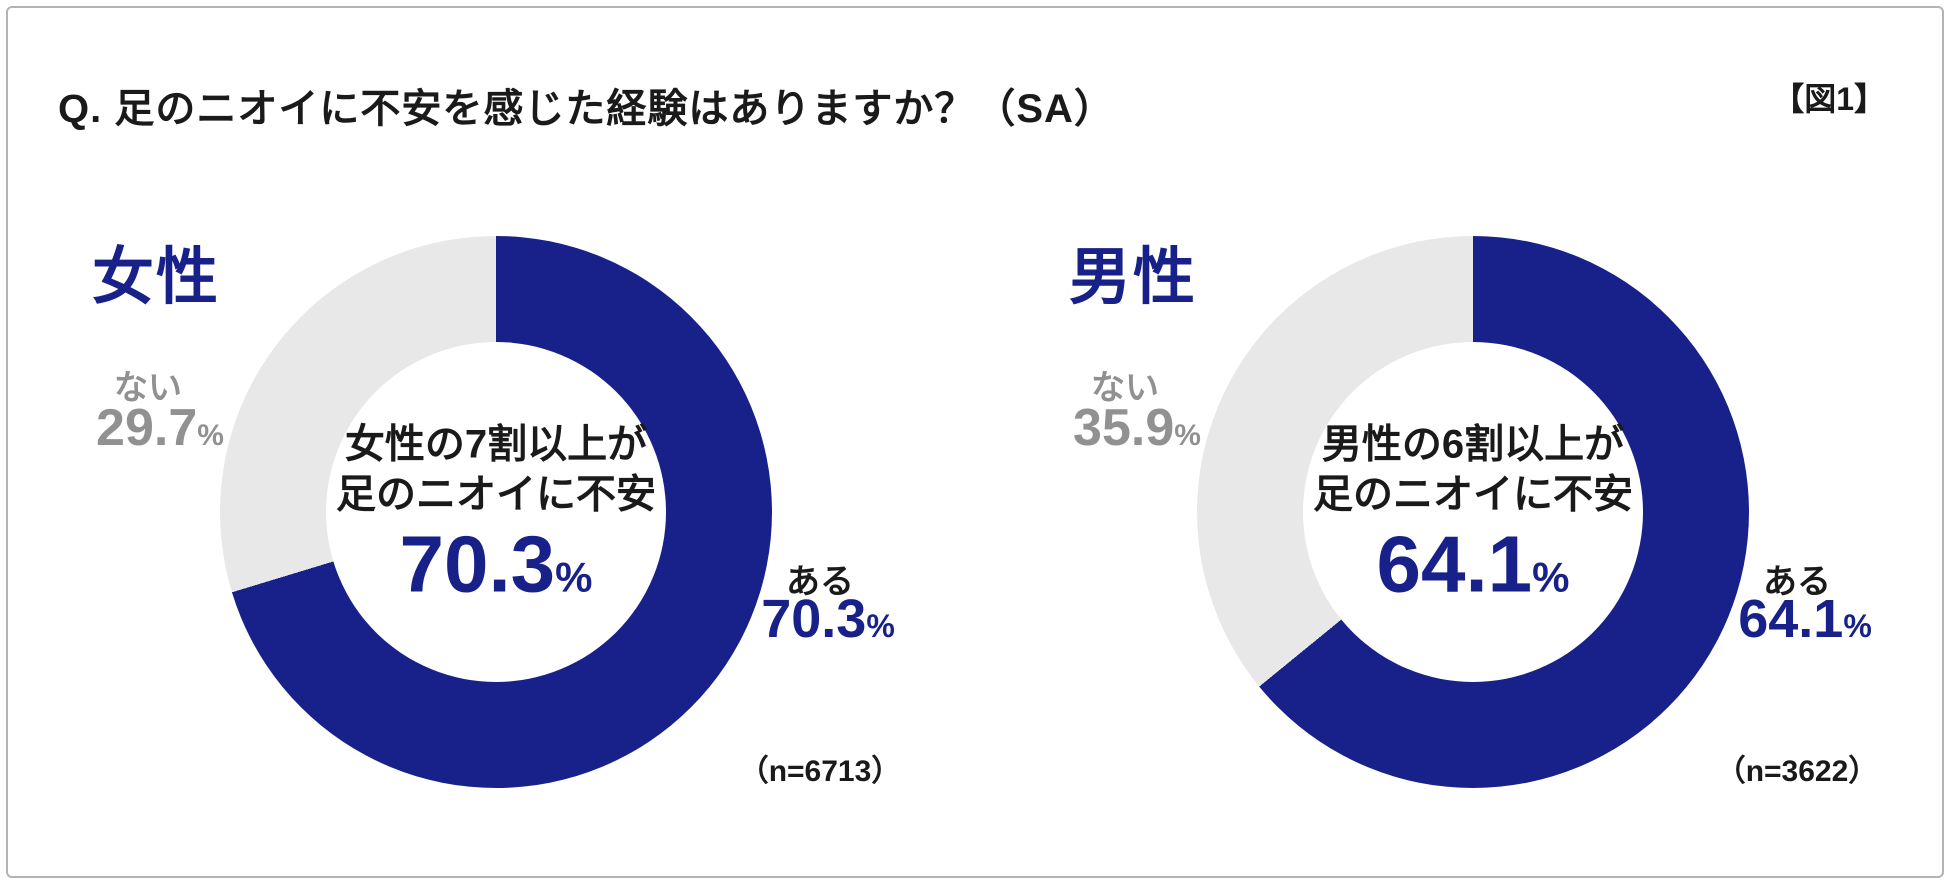  Describe the element at coordinates (1550, 576) in the screenshot. I see `male-center-percent-sign: %` at that location.